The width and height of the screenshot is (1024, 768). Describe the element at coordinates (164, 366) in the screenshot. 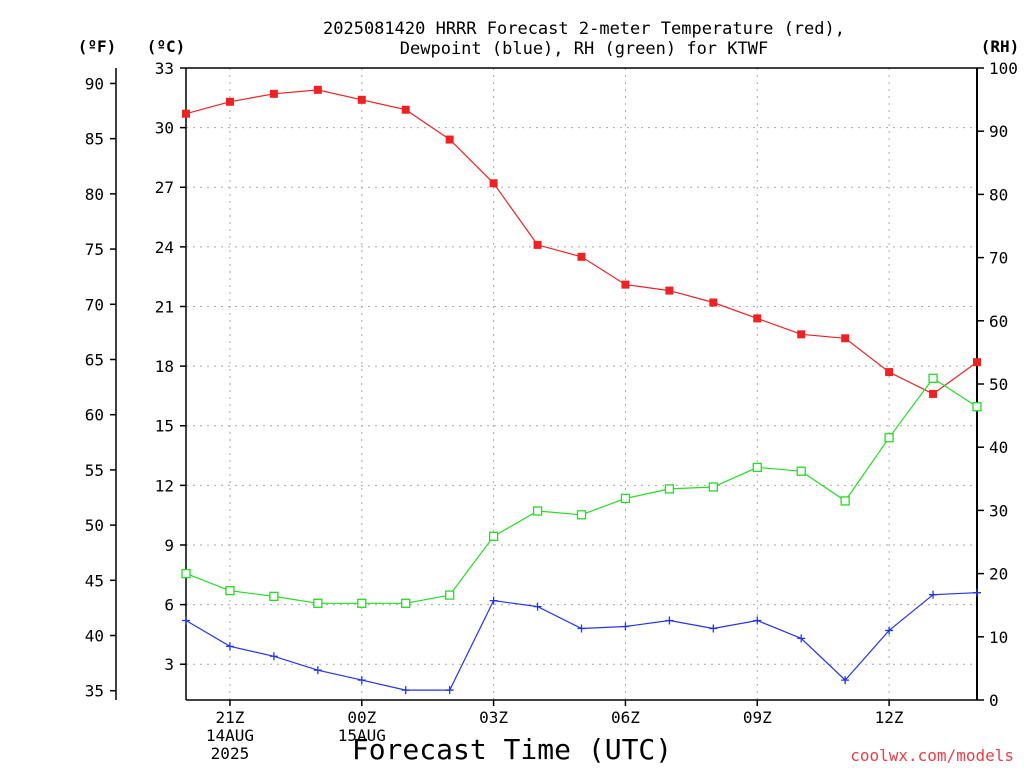

I see `celsius-tick-label: 18` at that location.